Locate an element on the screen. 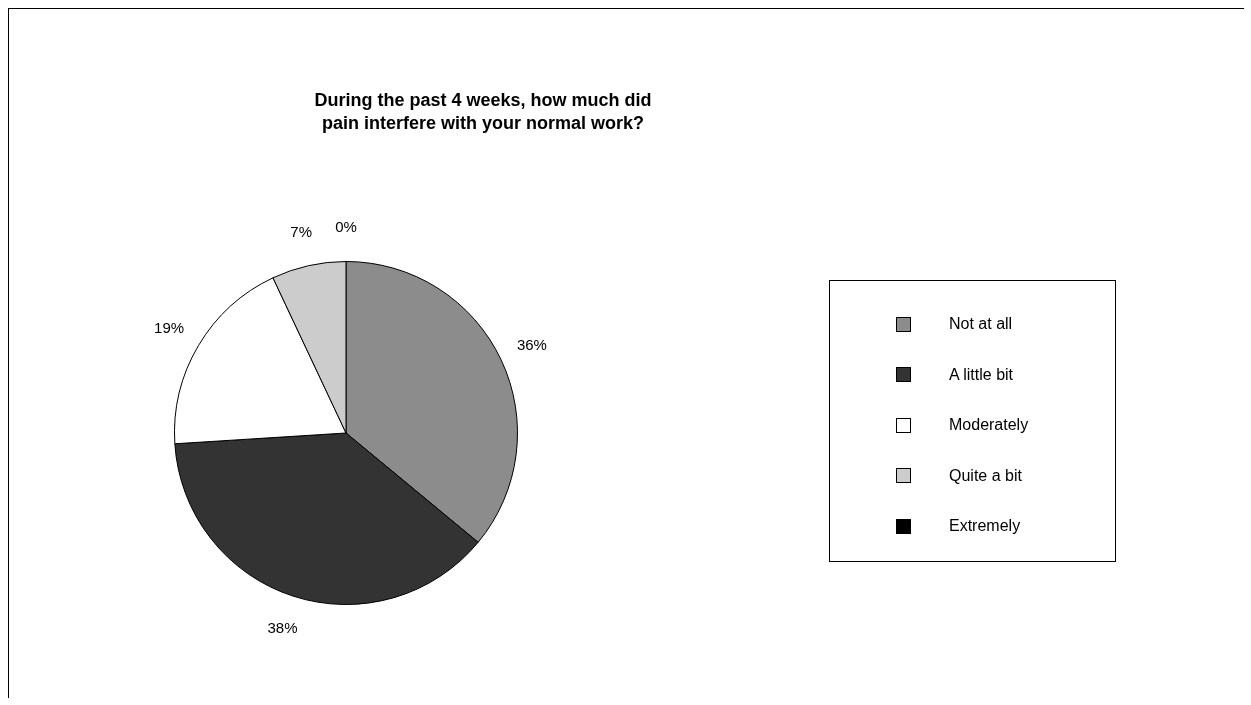  data-label: 7% is located at coordinates (301, 231).